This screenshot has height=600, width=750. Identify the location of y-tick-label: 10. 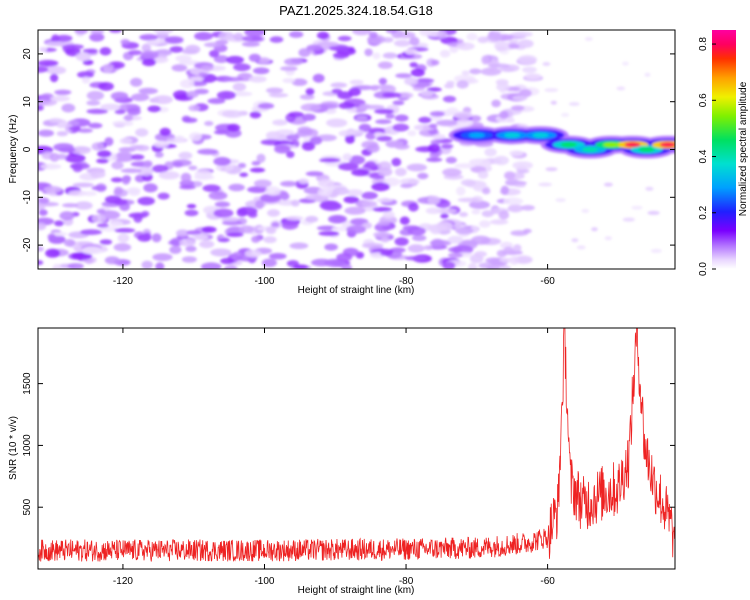
(27, 102).